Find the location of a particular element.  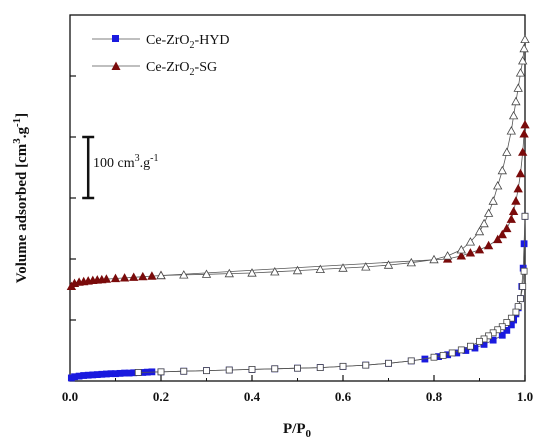

x-axis-title: P/P0 is located at coordinates (297, 430).